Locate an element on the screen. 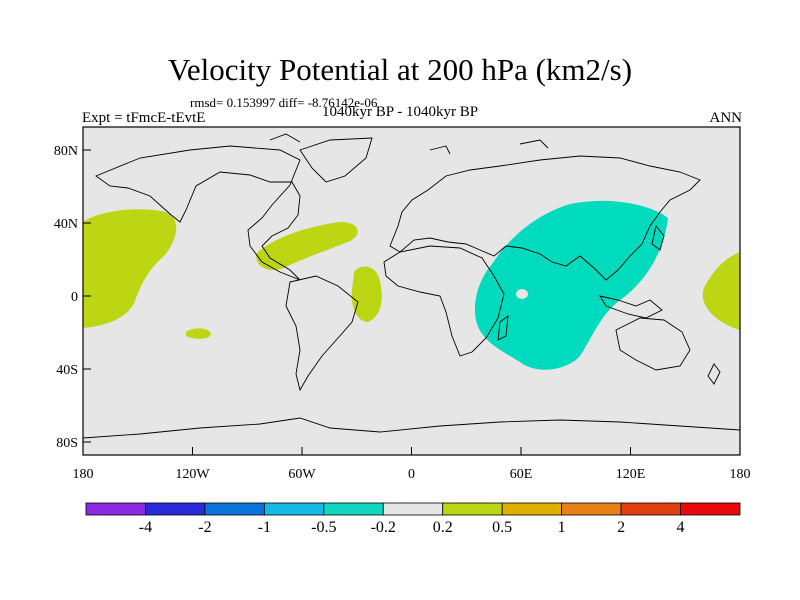  y-label-80n: 80N is located at coordinates (66, 151).